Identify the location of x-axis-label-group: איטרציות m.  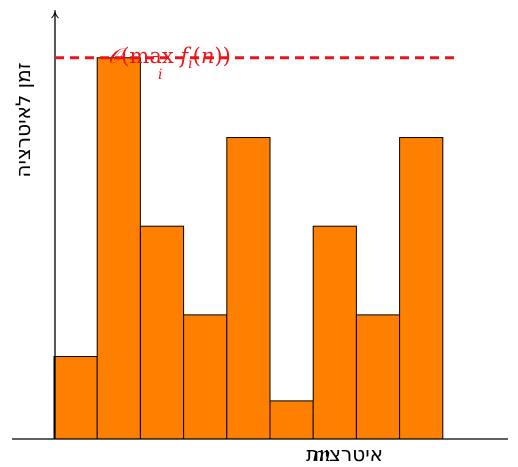
(344, 454).